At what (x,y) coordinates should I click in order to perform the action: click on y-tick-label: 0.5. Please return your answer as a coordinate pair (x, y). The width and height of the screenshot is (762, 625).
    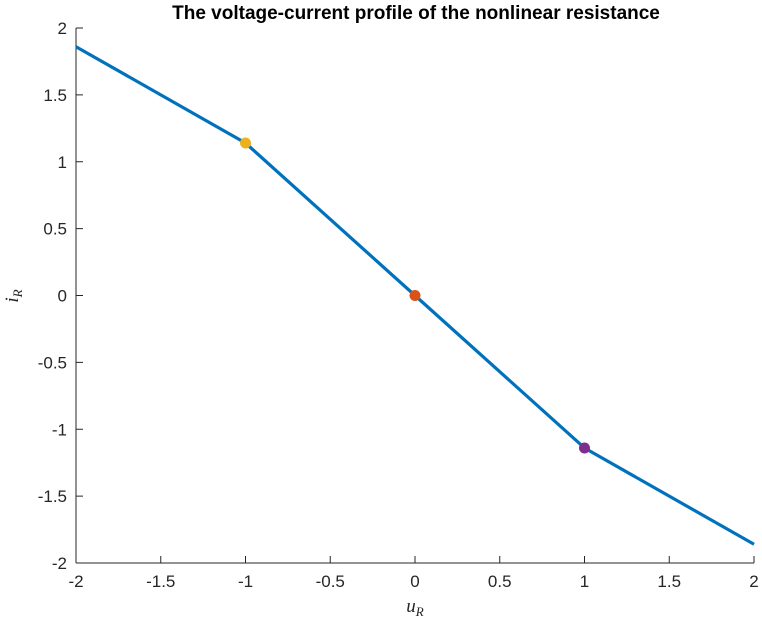
    Looking at the image, I should click on (55, 229).